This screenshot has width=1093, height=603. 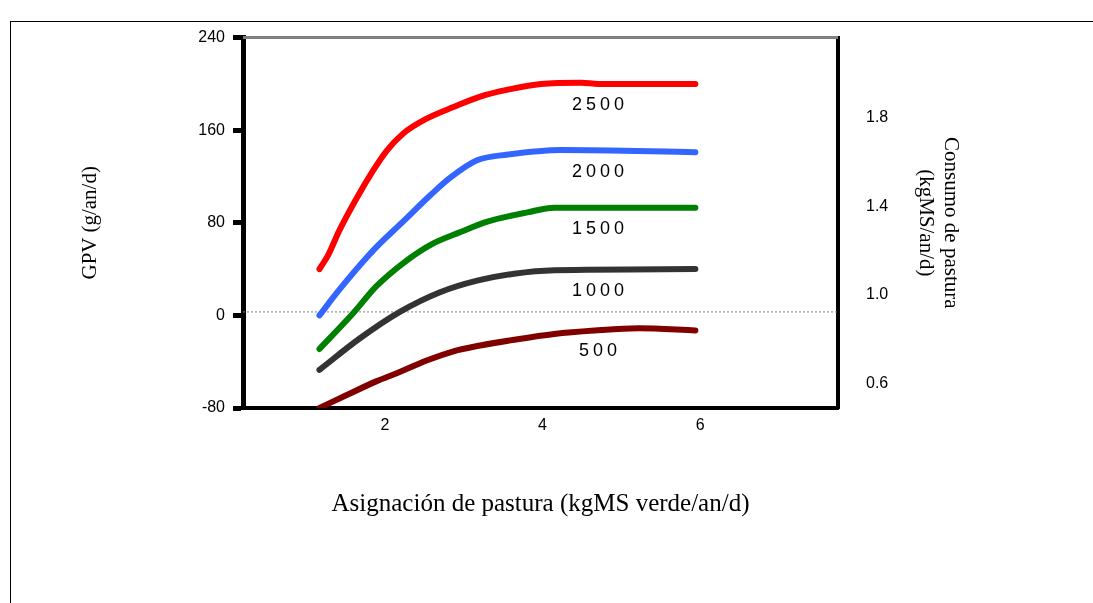 What do you see at coordinates (877, 116) in the screenshot?
I see `y2-tick-label: 1.8` at bounding box center [877, 116].